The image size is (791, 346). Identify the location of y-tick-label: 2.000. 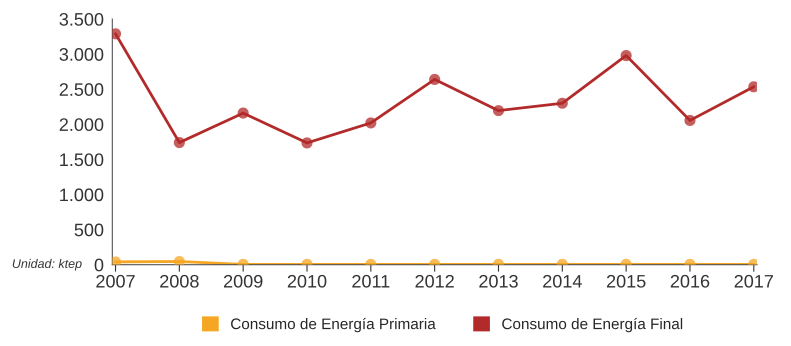
(82, 125).